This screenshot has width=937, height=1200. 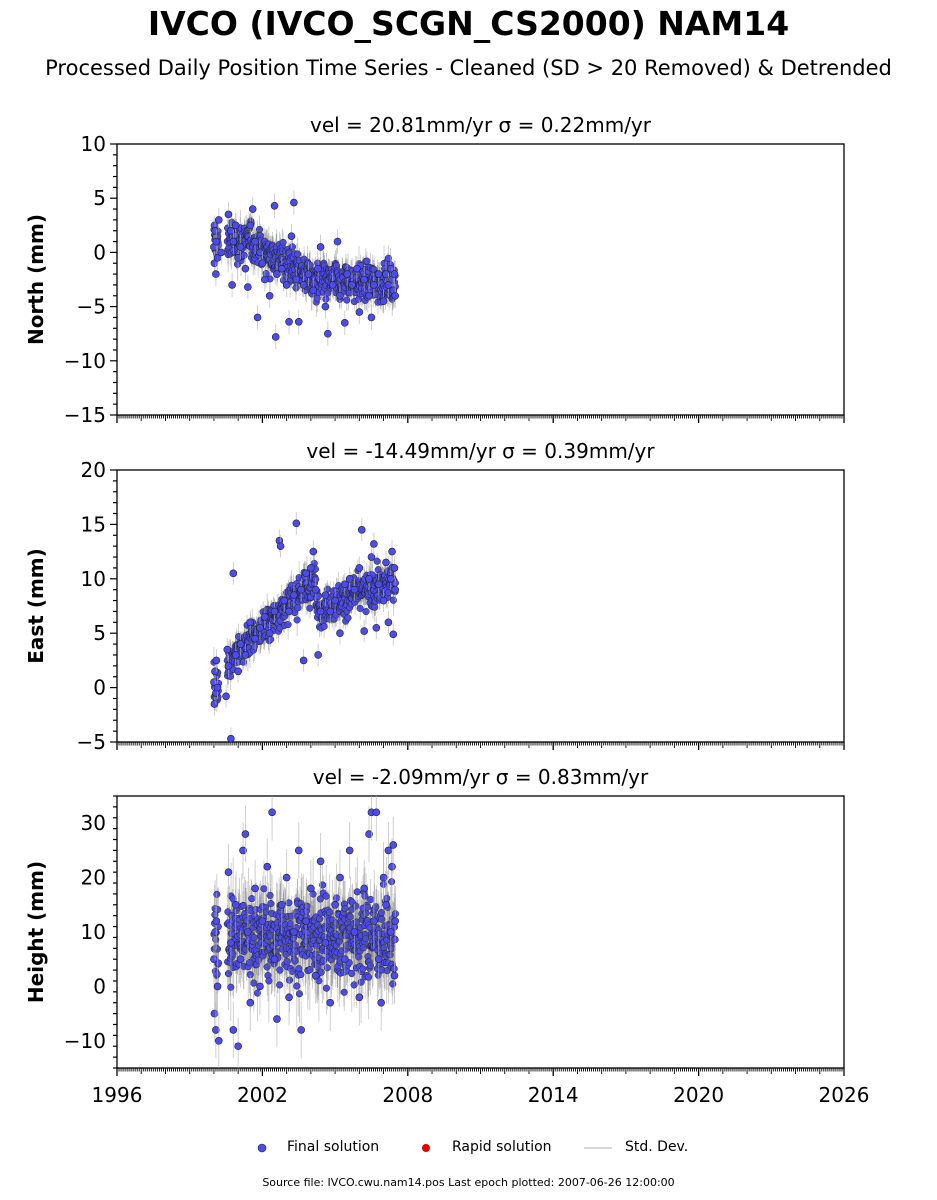 I want to click on y-tick-label: 5, so click(x=99, y=633).